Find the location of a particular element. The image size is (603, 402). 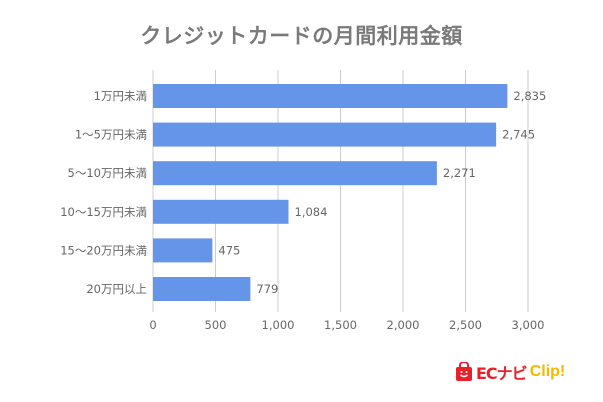

data-label: 779 is located at coordinates (267, 289).